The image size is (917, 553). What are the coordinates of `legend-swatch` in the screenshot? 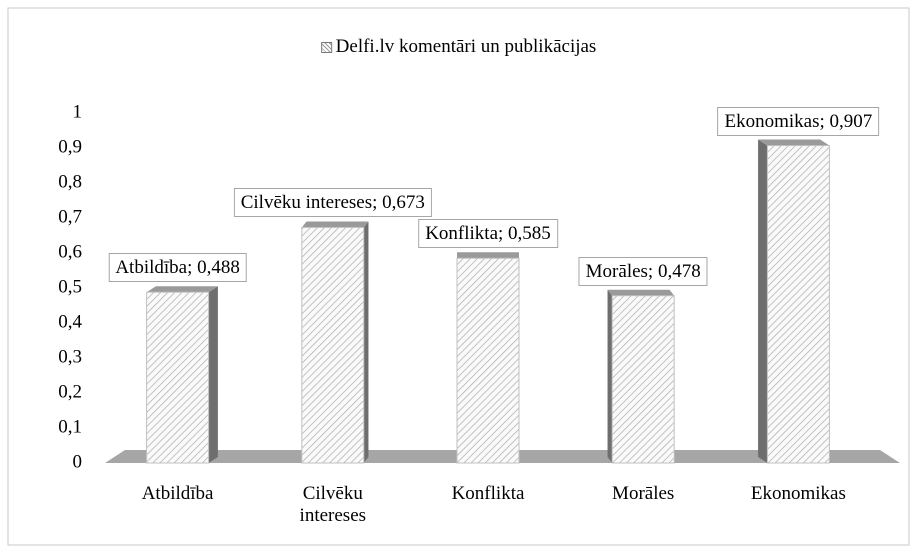 It's located at (326, 47).